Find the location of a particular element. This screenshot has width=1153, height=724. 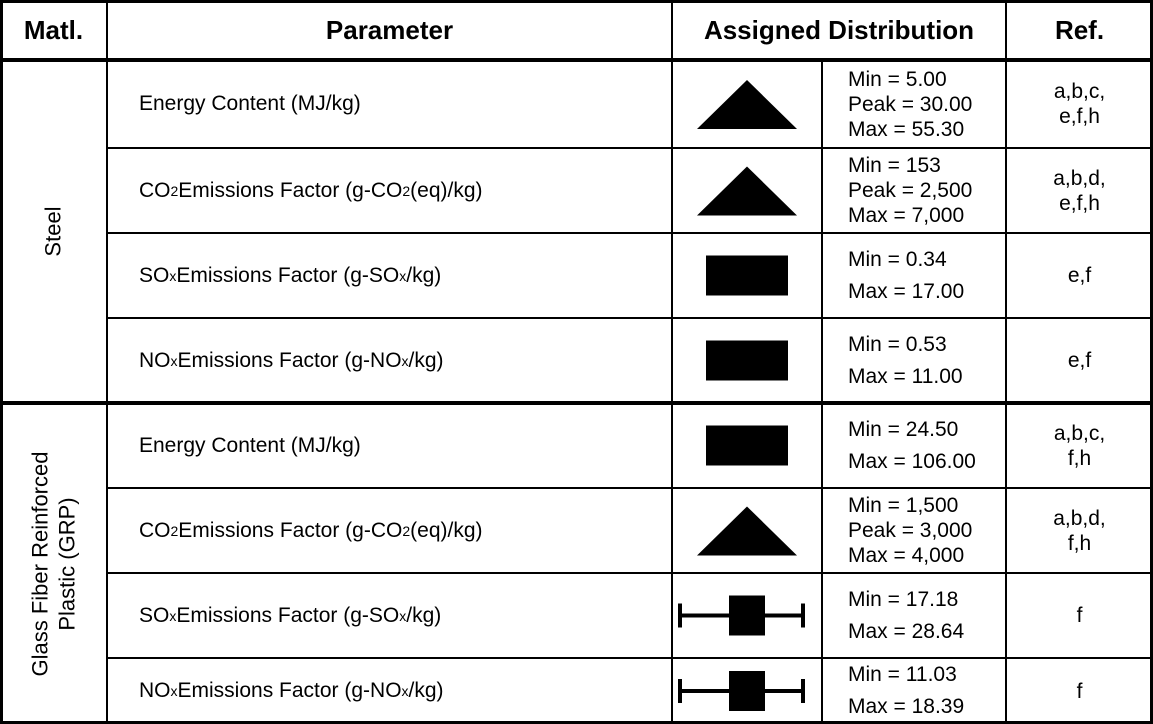

parameter-cell: CO 2 Emissions Factor (g-CO 2 (eq)/kg) is located at coordinates (311, 530).